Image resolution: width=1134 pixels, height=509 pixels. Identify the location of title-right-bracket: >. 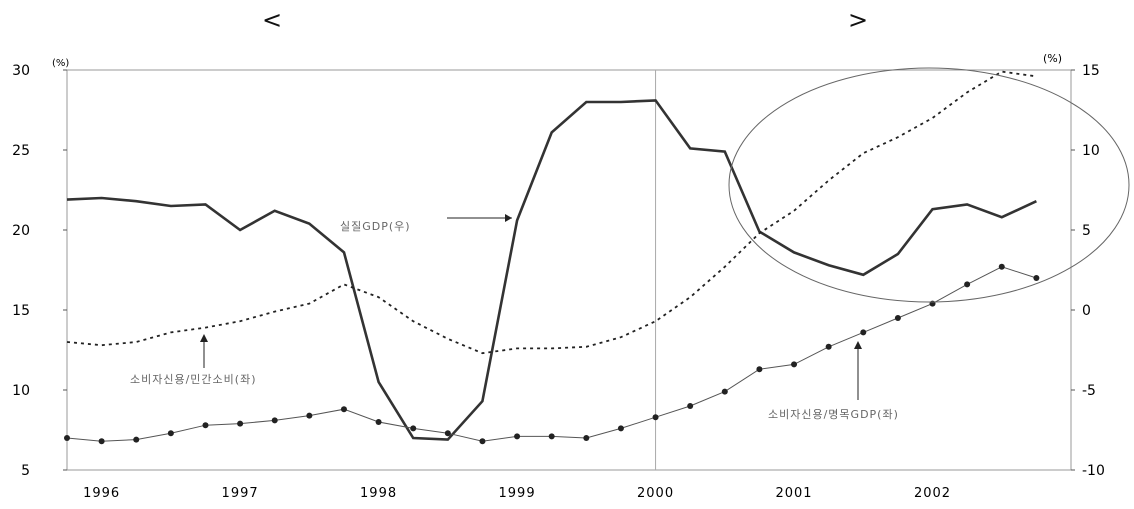
(858, 20).